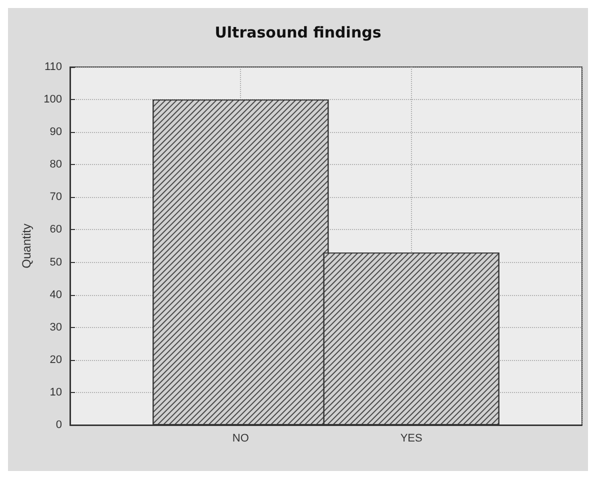 The height and width of the screenshot is (479, 596). Describe the element at coordinates (298, 33) in the screenshot. I see `chart-title: Ultrasound findings` at that location.